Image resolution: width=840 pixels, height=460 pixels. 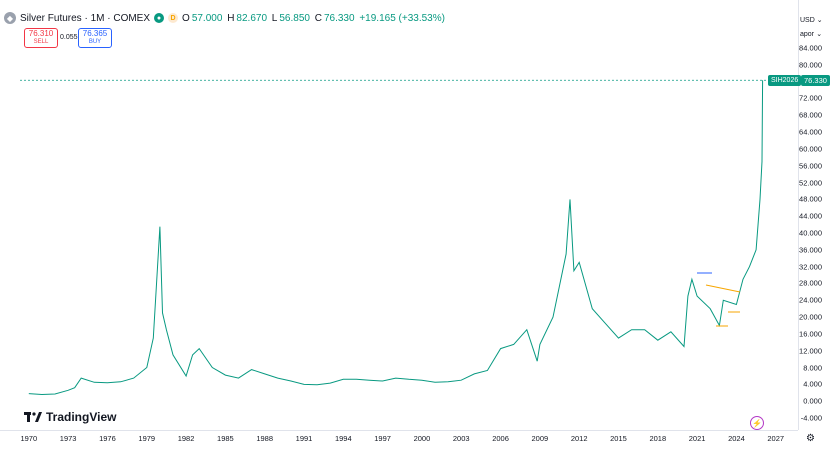 What do you see at coordinates (540, 438) in the screenshot?
I see `time-axis-label: 2009` at bounding box center [540, 438].